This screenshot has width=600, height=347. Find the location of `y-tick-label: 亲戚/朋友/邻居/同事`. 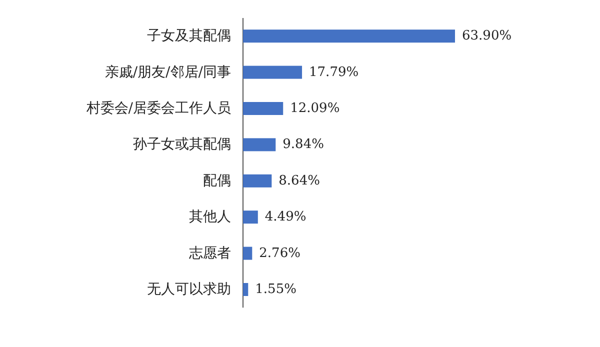

y-tick-label: 亲戚/朋友/邻居/同事 is located at coordinates (167, 72).